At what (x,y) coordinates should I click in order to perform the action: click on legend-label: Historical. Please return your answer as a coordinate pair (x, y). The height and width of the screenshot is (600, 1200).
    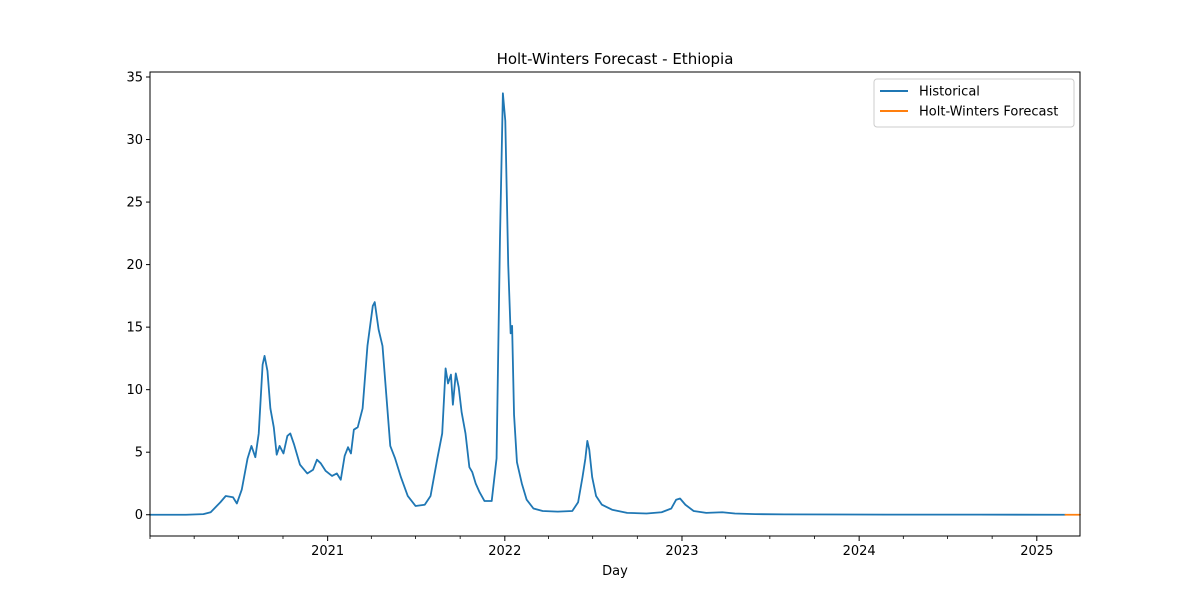
    Looking at the image, I should click on (949, 92).